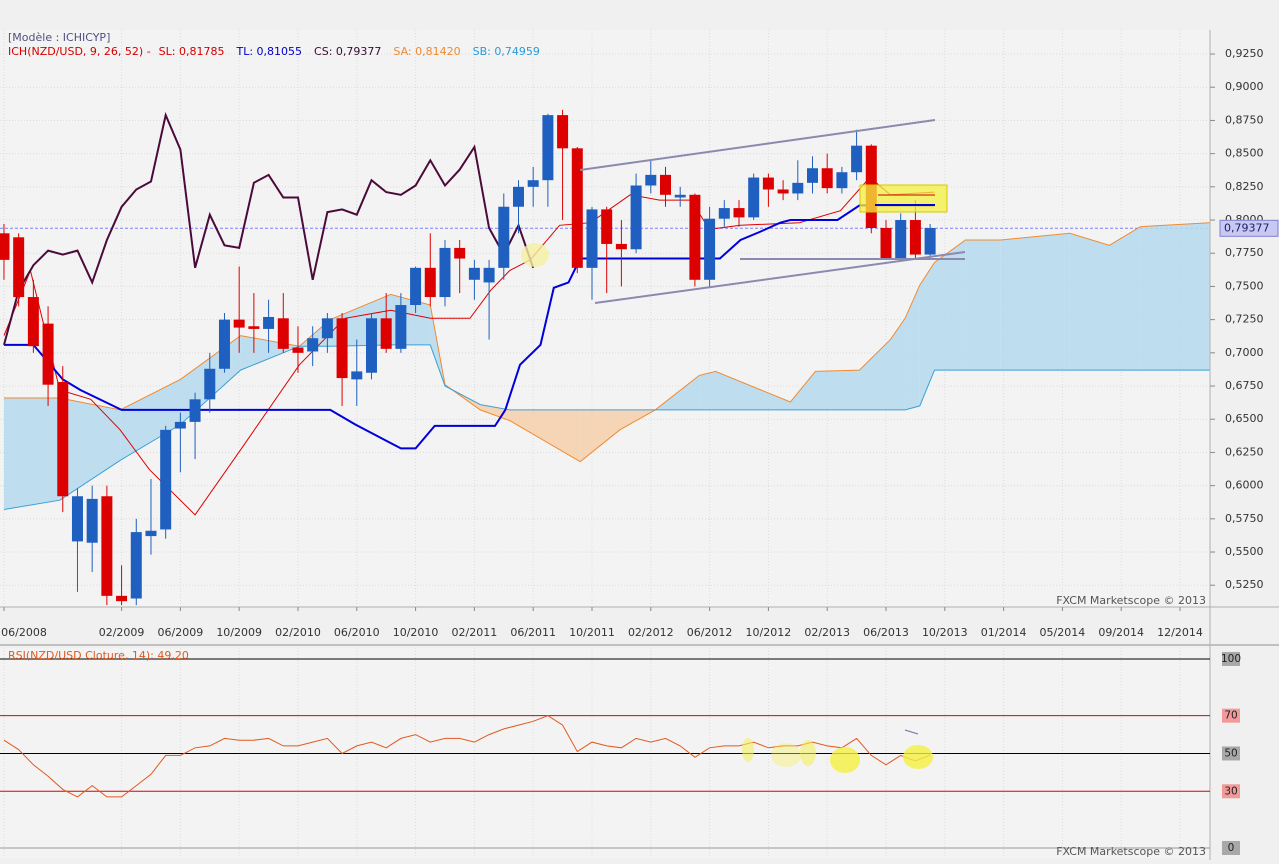 Image resolution: width=1279 pixels, height=864 pixels. What do you see at coordinates (710, 632) in the screenshot?
I see `x-tick-label: 06/2012` at bounding box center [710, 632].